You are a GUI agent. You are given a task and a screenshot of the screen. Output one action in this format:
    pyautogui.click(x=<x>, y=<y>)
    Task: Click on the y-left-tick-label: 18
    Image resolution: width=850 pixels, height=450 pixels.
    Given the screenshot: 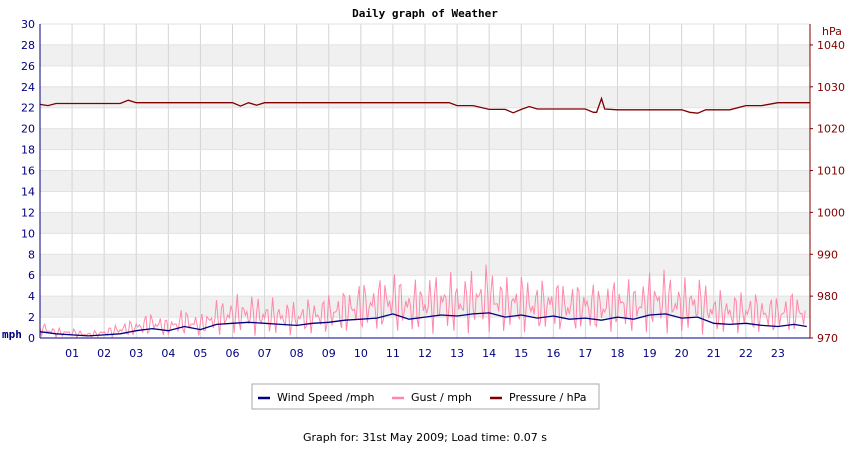 What is the action you would take?
    pyautogui.click(x=28, y=150)
    